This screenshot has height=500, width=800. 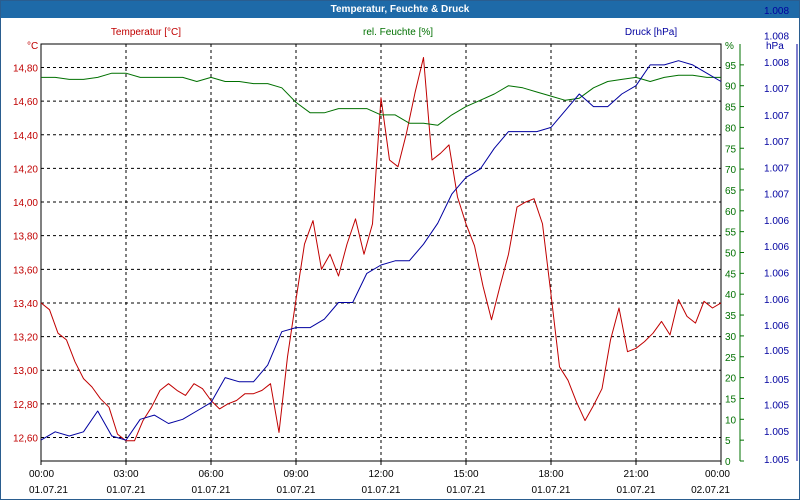 I want to click on left-y-tick-label: 14,20, so click(x=25, y=169).